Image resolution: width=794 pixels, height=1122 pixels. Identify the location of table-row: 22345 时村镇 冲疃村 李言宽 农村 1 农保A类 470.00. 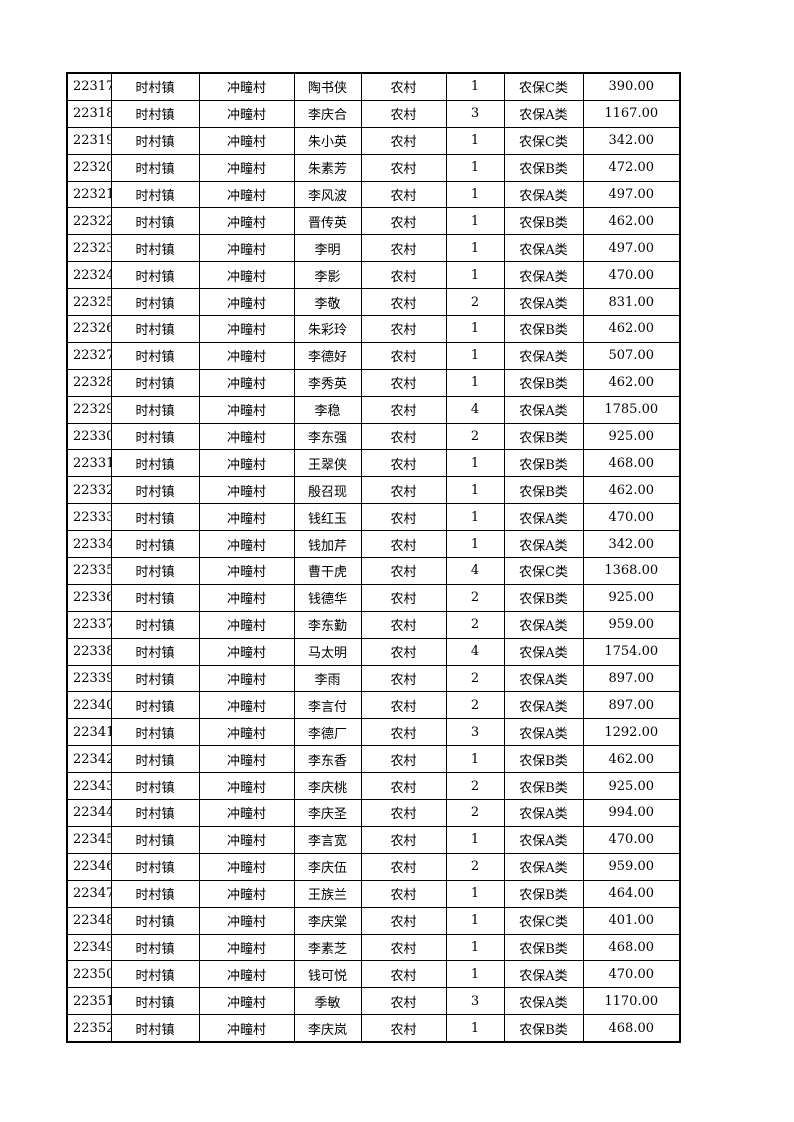
(373, 839).